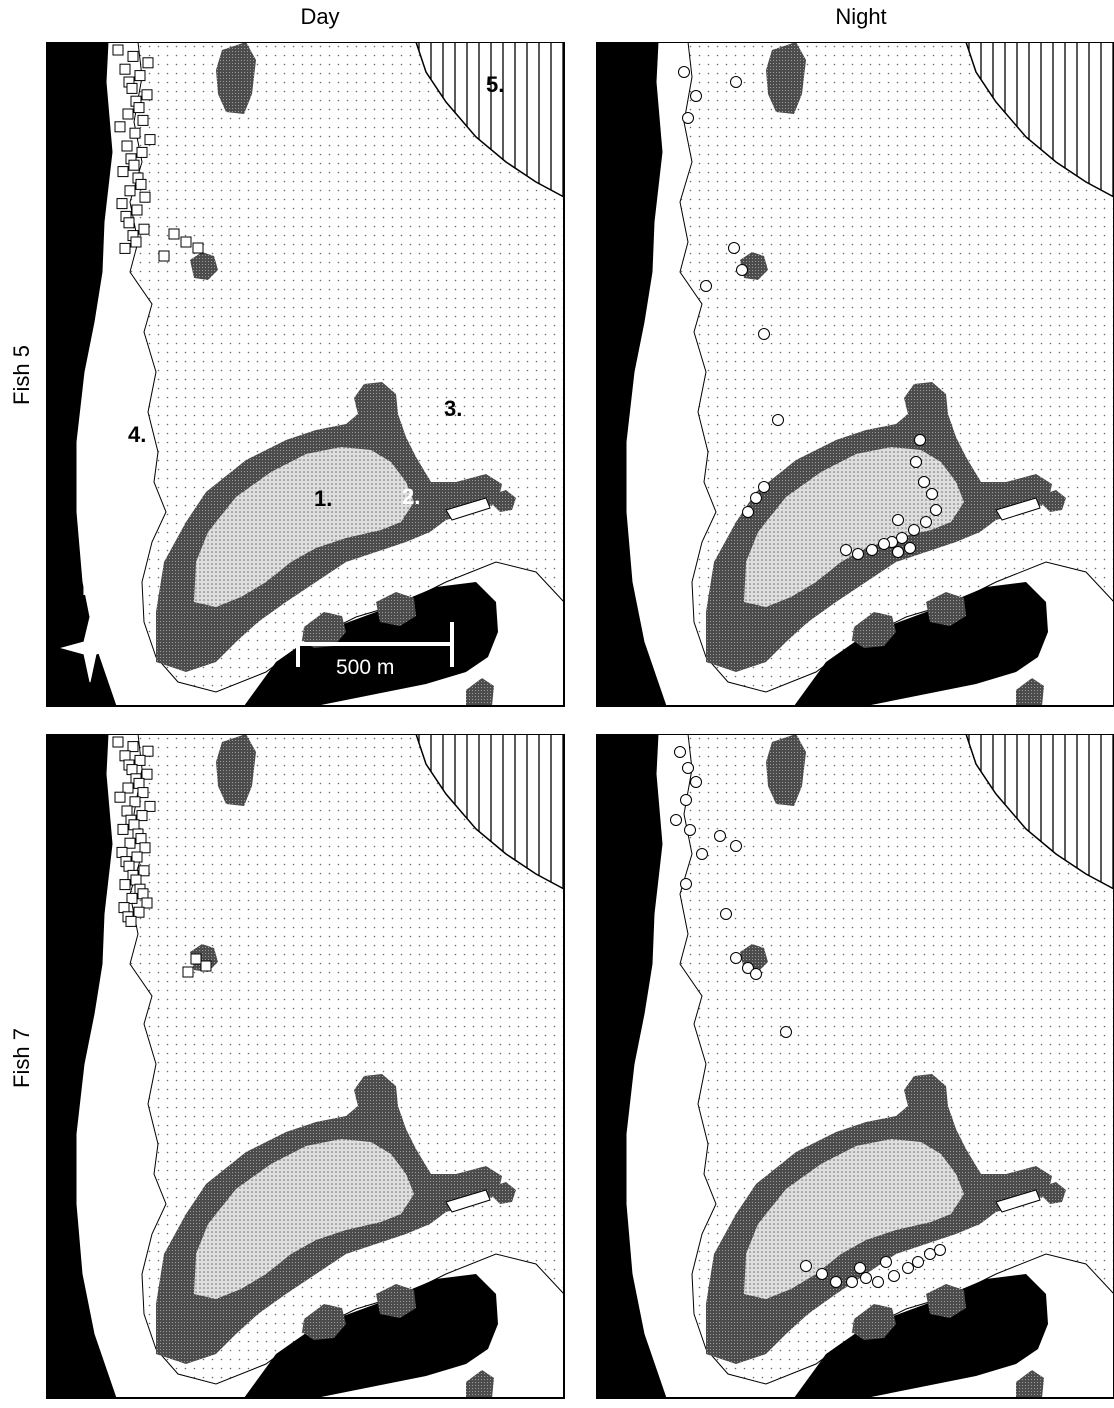 This screenshot has height=1408, width=1114. What do you see at coordinates (375, 650) in the screenshot?
I see `scale-bar: 500 m` at bounding box center [375, 650].